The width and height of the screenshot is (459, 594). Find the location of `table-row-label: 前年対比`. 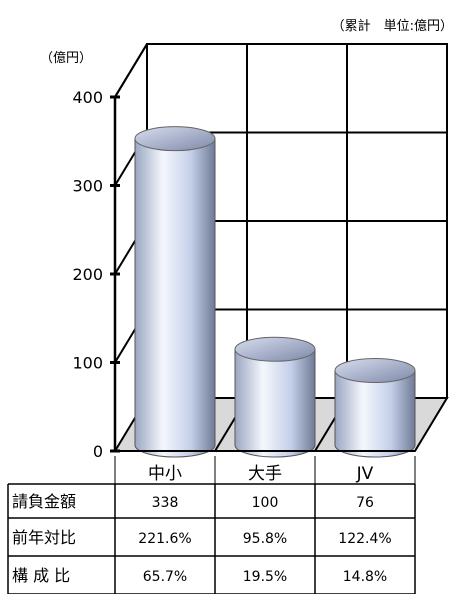

table-row-label: 前年対比 is located at coordinates (44, 537).